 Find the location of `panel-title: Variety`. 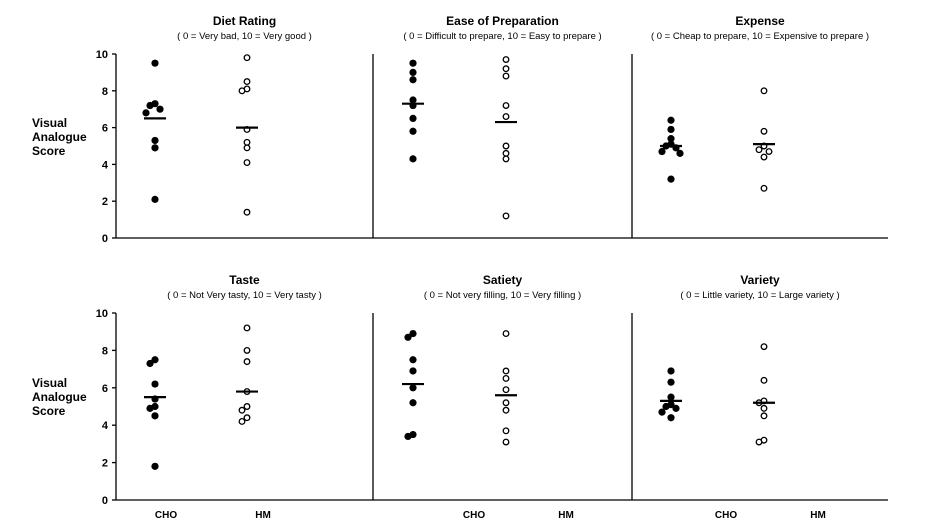

panel-title: Variety is located at coordinates (760, 280).